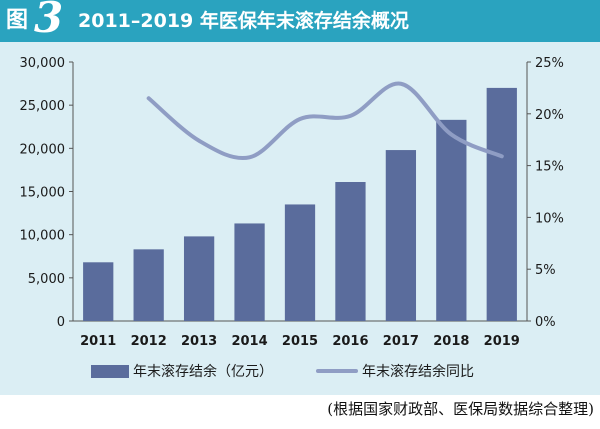 The height and width of the screenshot is (429, 600). I want to click on y-right-tick-label: 15%, so click(549, 167).